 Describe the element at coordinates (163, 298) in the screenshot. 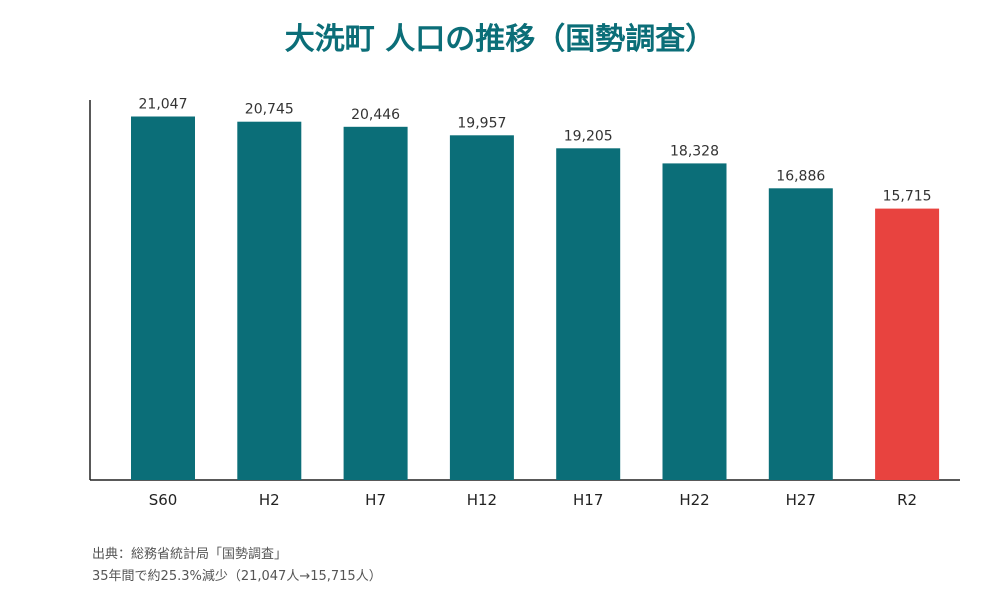

I see `bar-s60` at that location.